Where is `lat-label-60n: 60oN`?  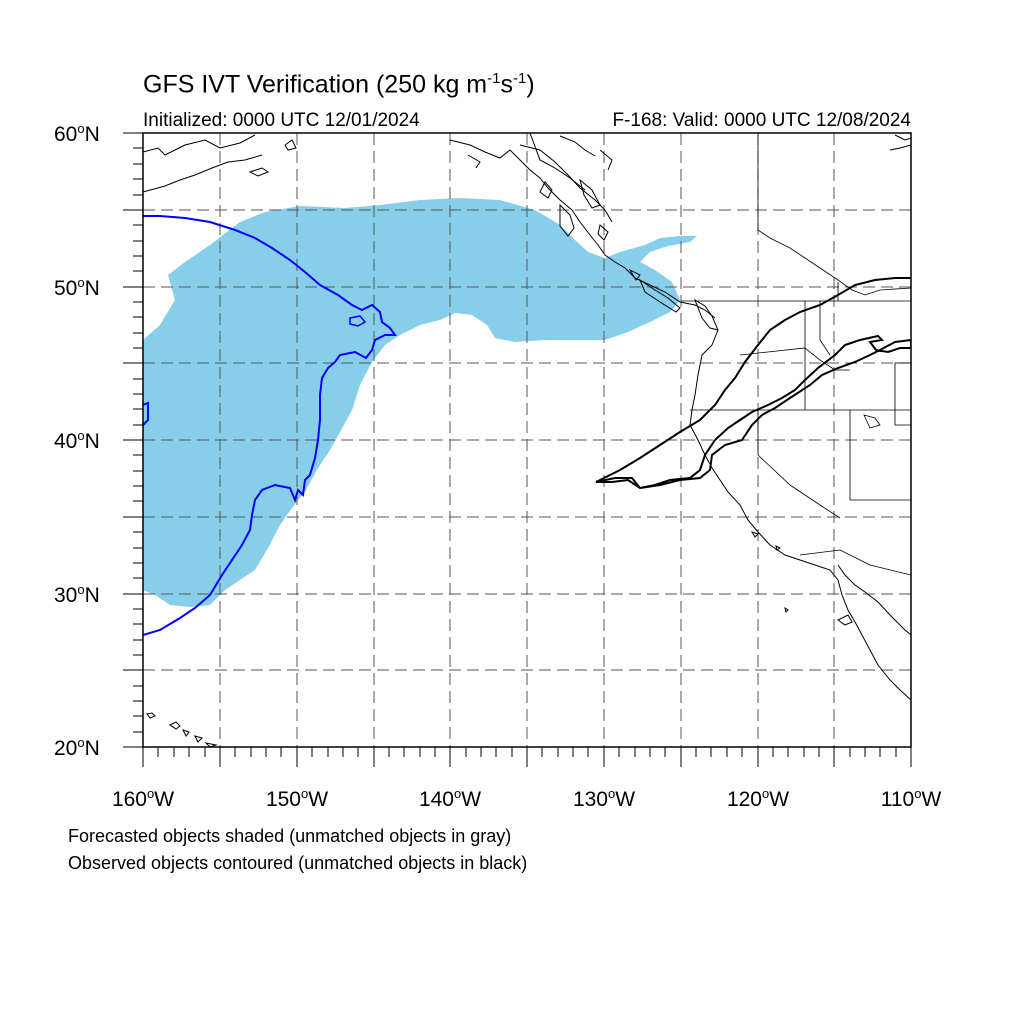
lat-label-60n: 60oN is located at coordinates (77, 133).